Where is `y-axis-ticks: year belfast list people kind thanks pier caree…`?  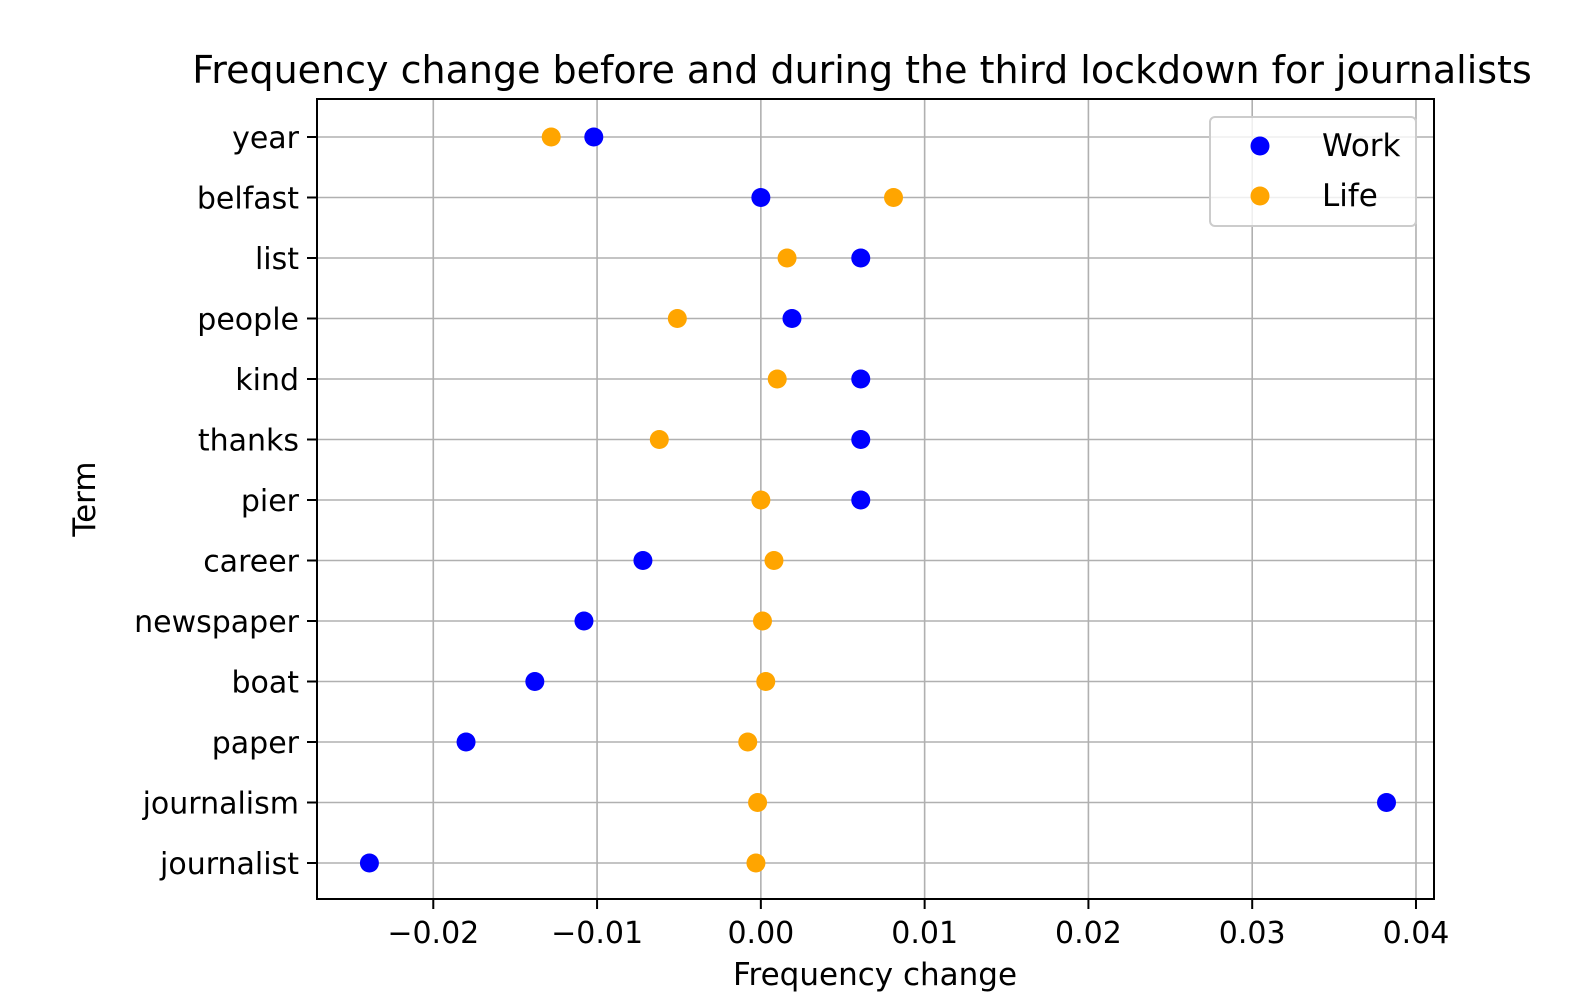 y-axis-ticks: year belfast list people kind thanks pier caree… is located at coordinates (225, 501).